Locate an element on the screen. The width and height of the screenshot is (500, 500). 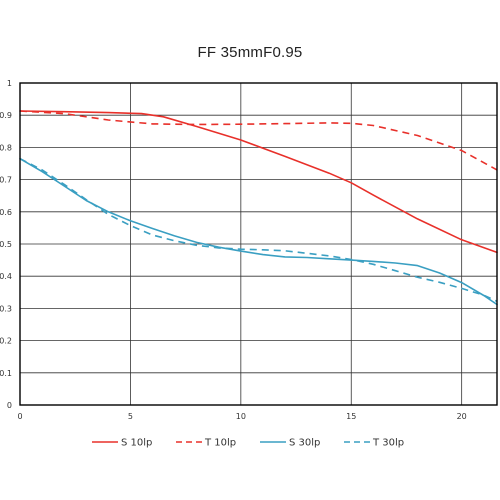
legend-label-t-30lp: T 30lp is located at coordinates (388, 443).